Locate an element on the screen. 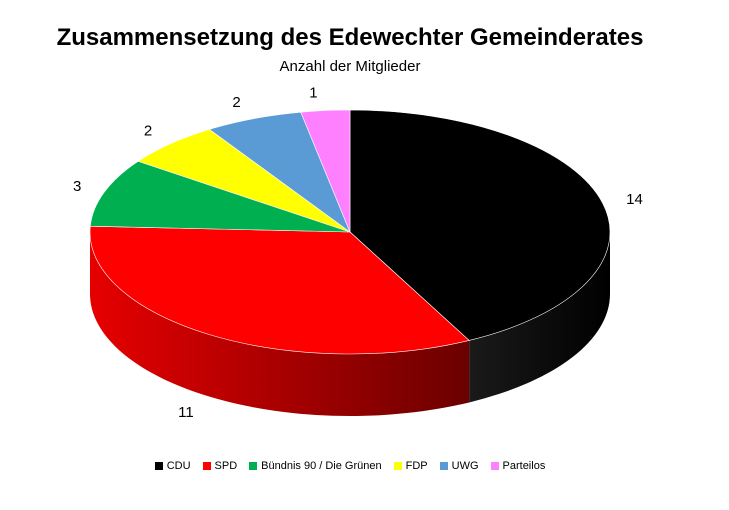  legend-swatch-gruene is located at coordinates (253, 466).